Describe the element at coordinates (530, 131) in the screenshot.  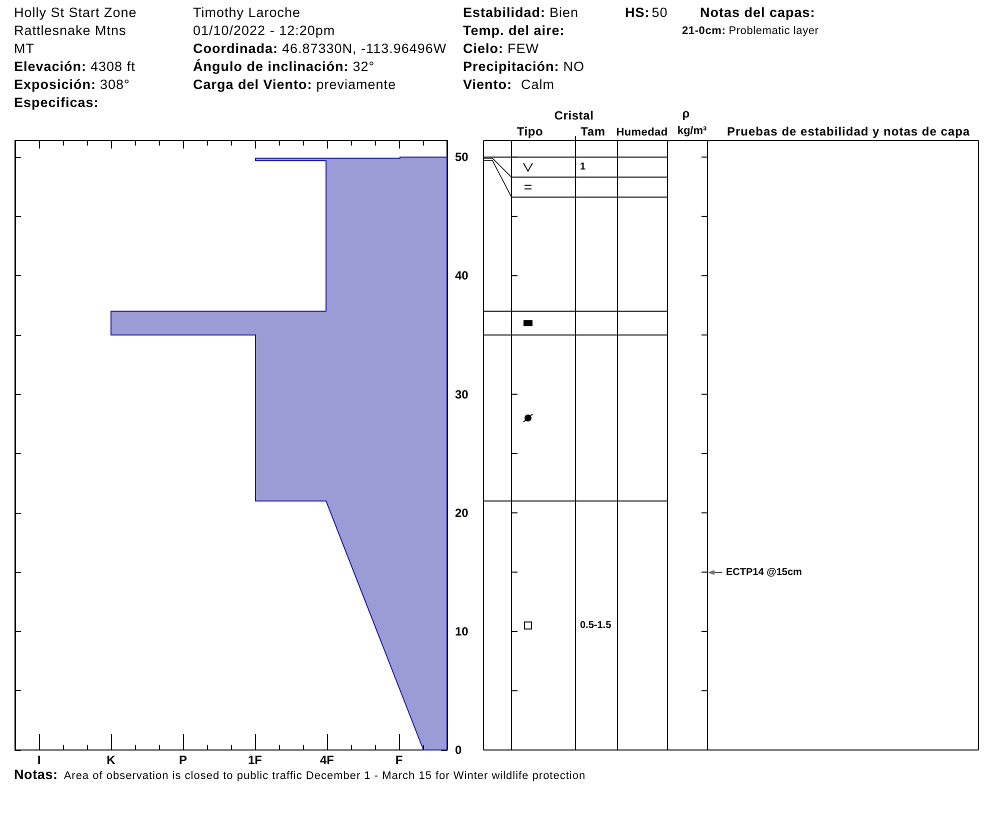
I see `text: Tipo` at that location.